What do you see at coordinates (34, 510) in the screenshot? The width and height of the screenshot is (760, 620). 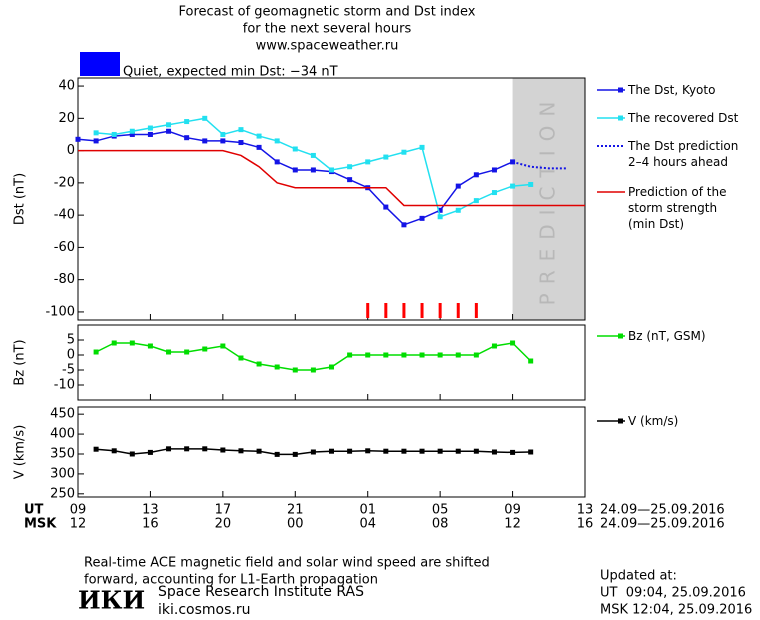 I see `x-row-label: UT` at bounding box center [34, 510].